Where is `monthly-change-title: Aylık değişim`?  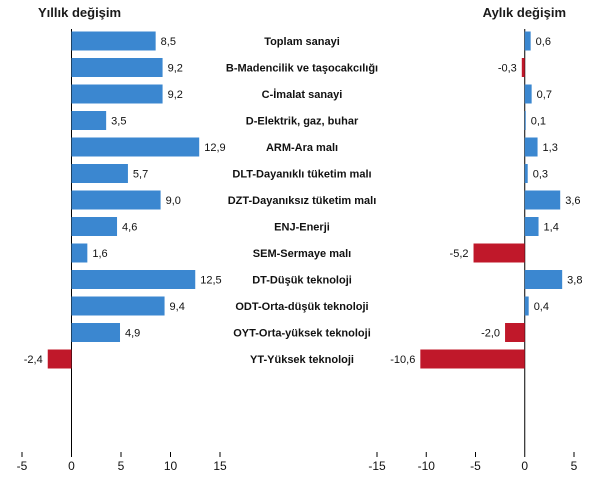 monthly-change-title: Aylık değişim is located at coordinates (524, 12).